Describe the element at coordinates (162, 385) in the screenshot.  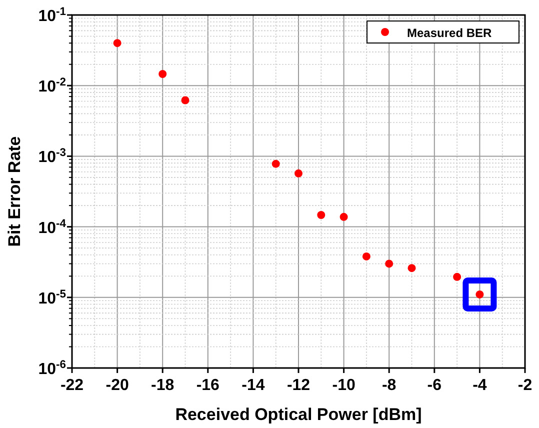
I see `x-tick-label: -18` at that location.